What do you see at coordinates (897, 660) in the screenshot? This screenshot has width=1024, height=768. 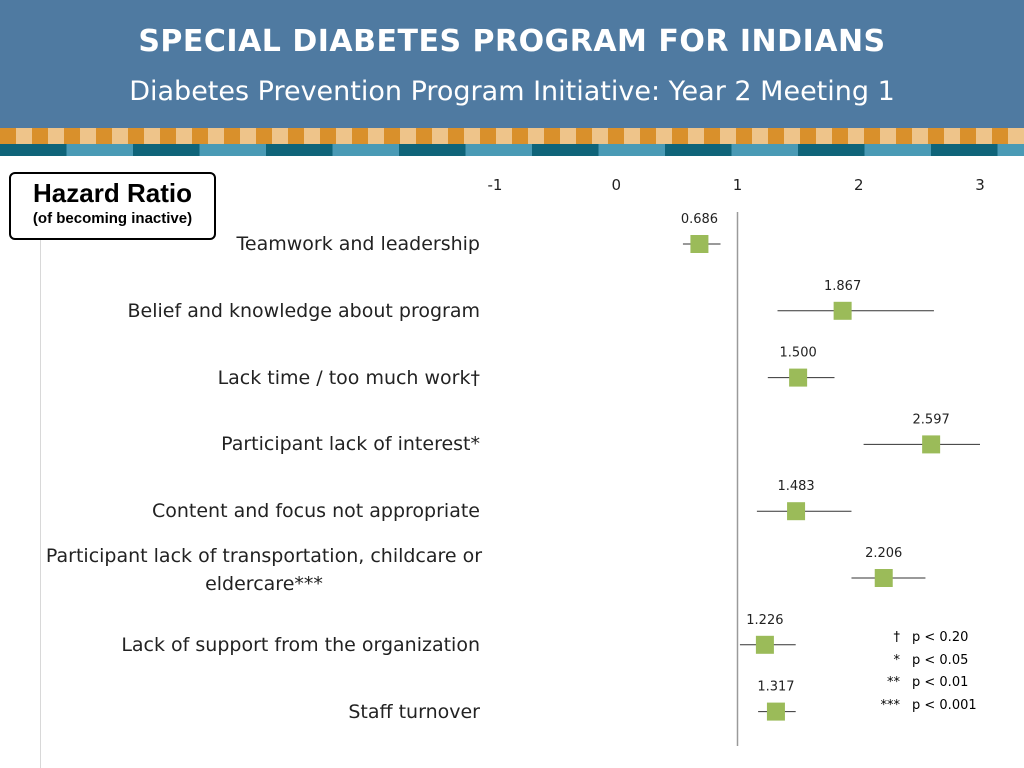 I see `legend-symbol: *` at bounding box center [897, 660].